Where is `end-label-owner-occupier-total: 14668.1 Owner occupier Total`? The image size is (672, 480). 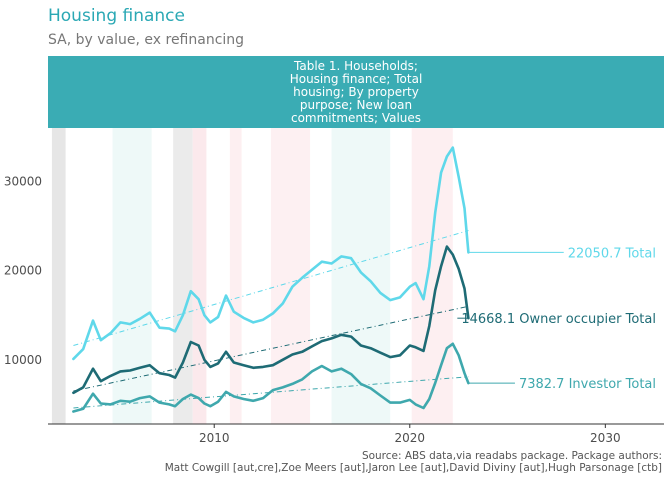 end-label-owner-occupier-total: 14668.1 Owner occupier Total is located at coordinates (558, 319).